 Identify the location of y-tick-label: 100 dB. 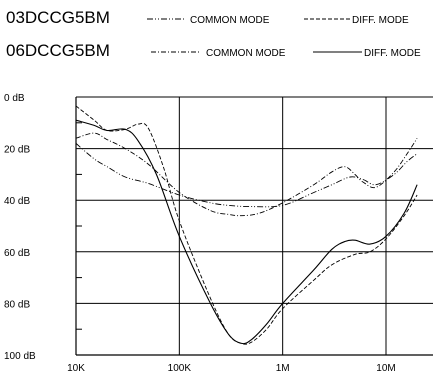
(20, 356).